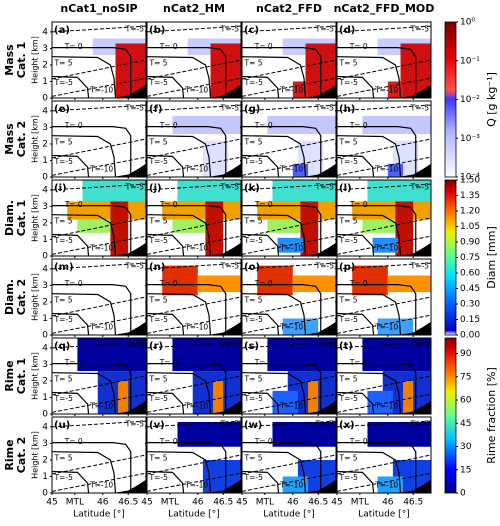 The image size is (500, 526). Describe the element at coordinates (252, 188) in the screenshot. I see `panel-letter: (k)` at that location.